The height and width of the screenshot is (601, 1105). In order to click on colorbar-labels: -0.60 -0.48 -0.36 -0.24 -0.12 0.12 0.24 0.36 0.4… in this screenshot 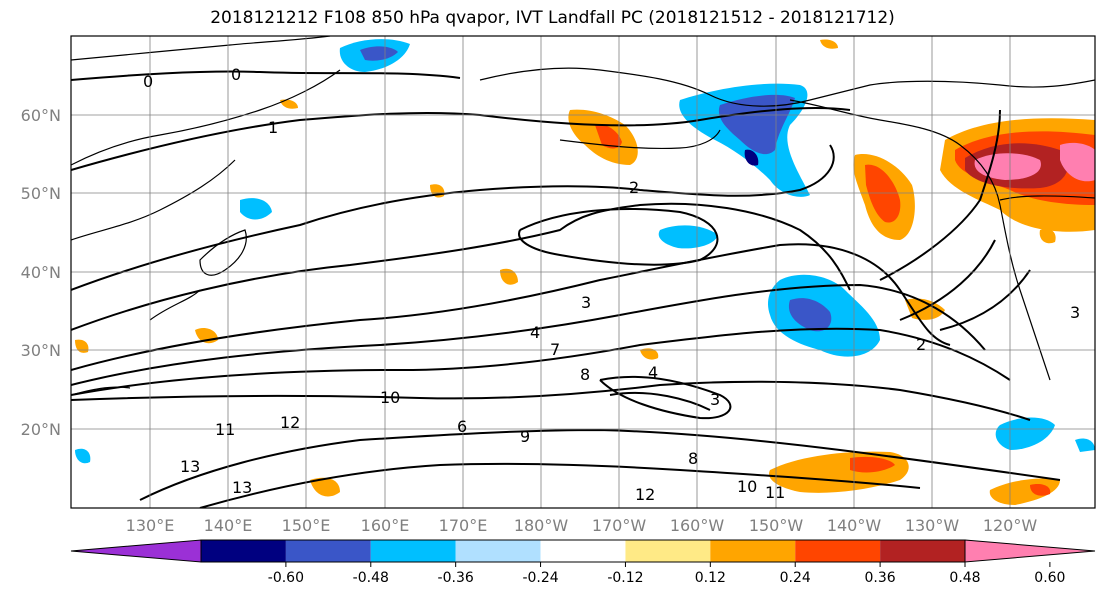, I will do `click(667, 578)`.